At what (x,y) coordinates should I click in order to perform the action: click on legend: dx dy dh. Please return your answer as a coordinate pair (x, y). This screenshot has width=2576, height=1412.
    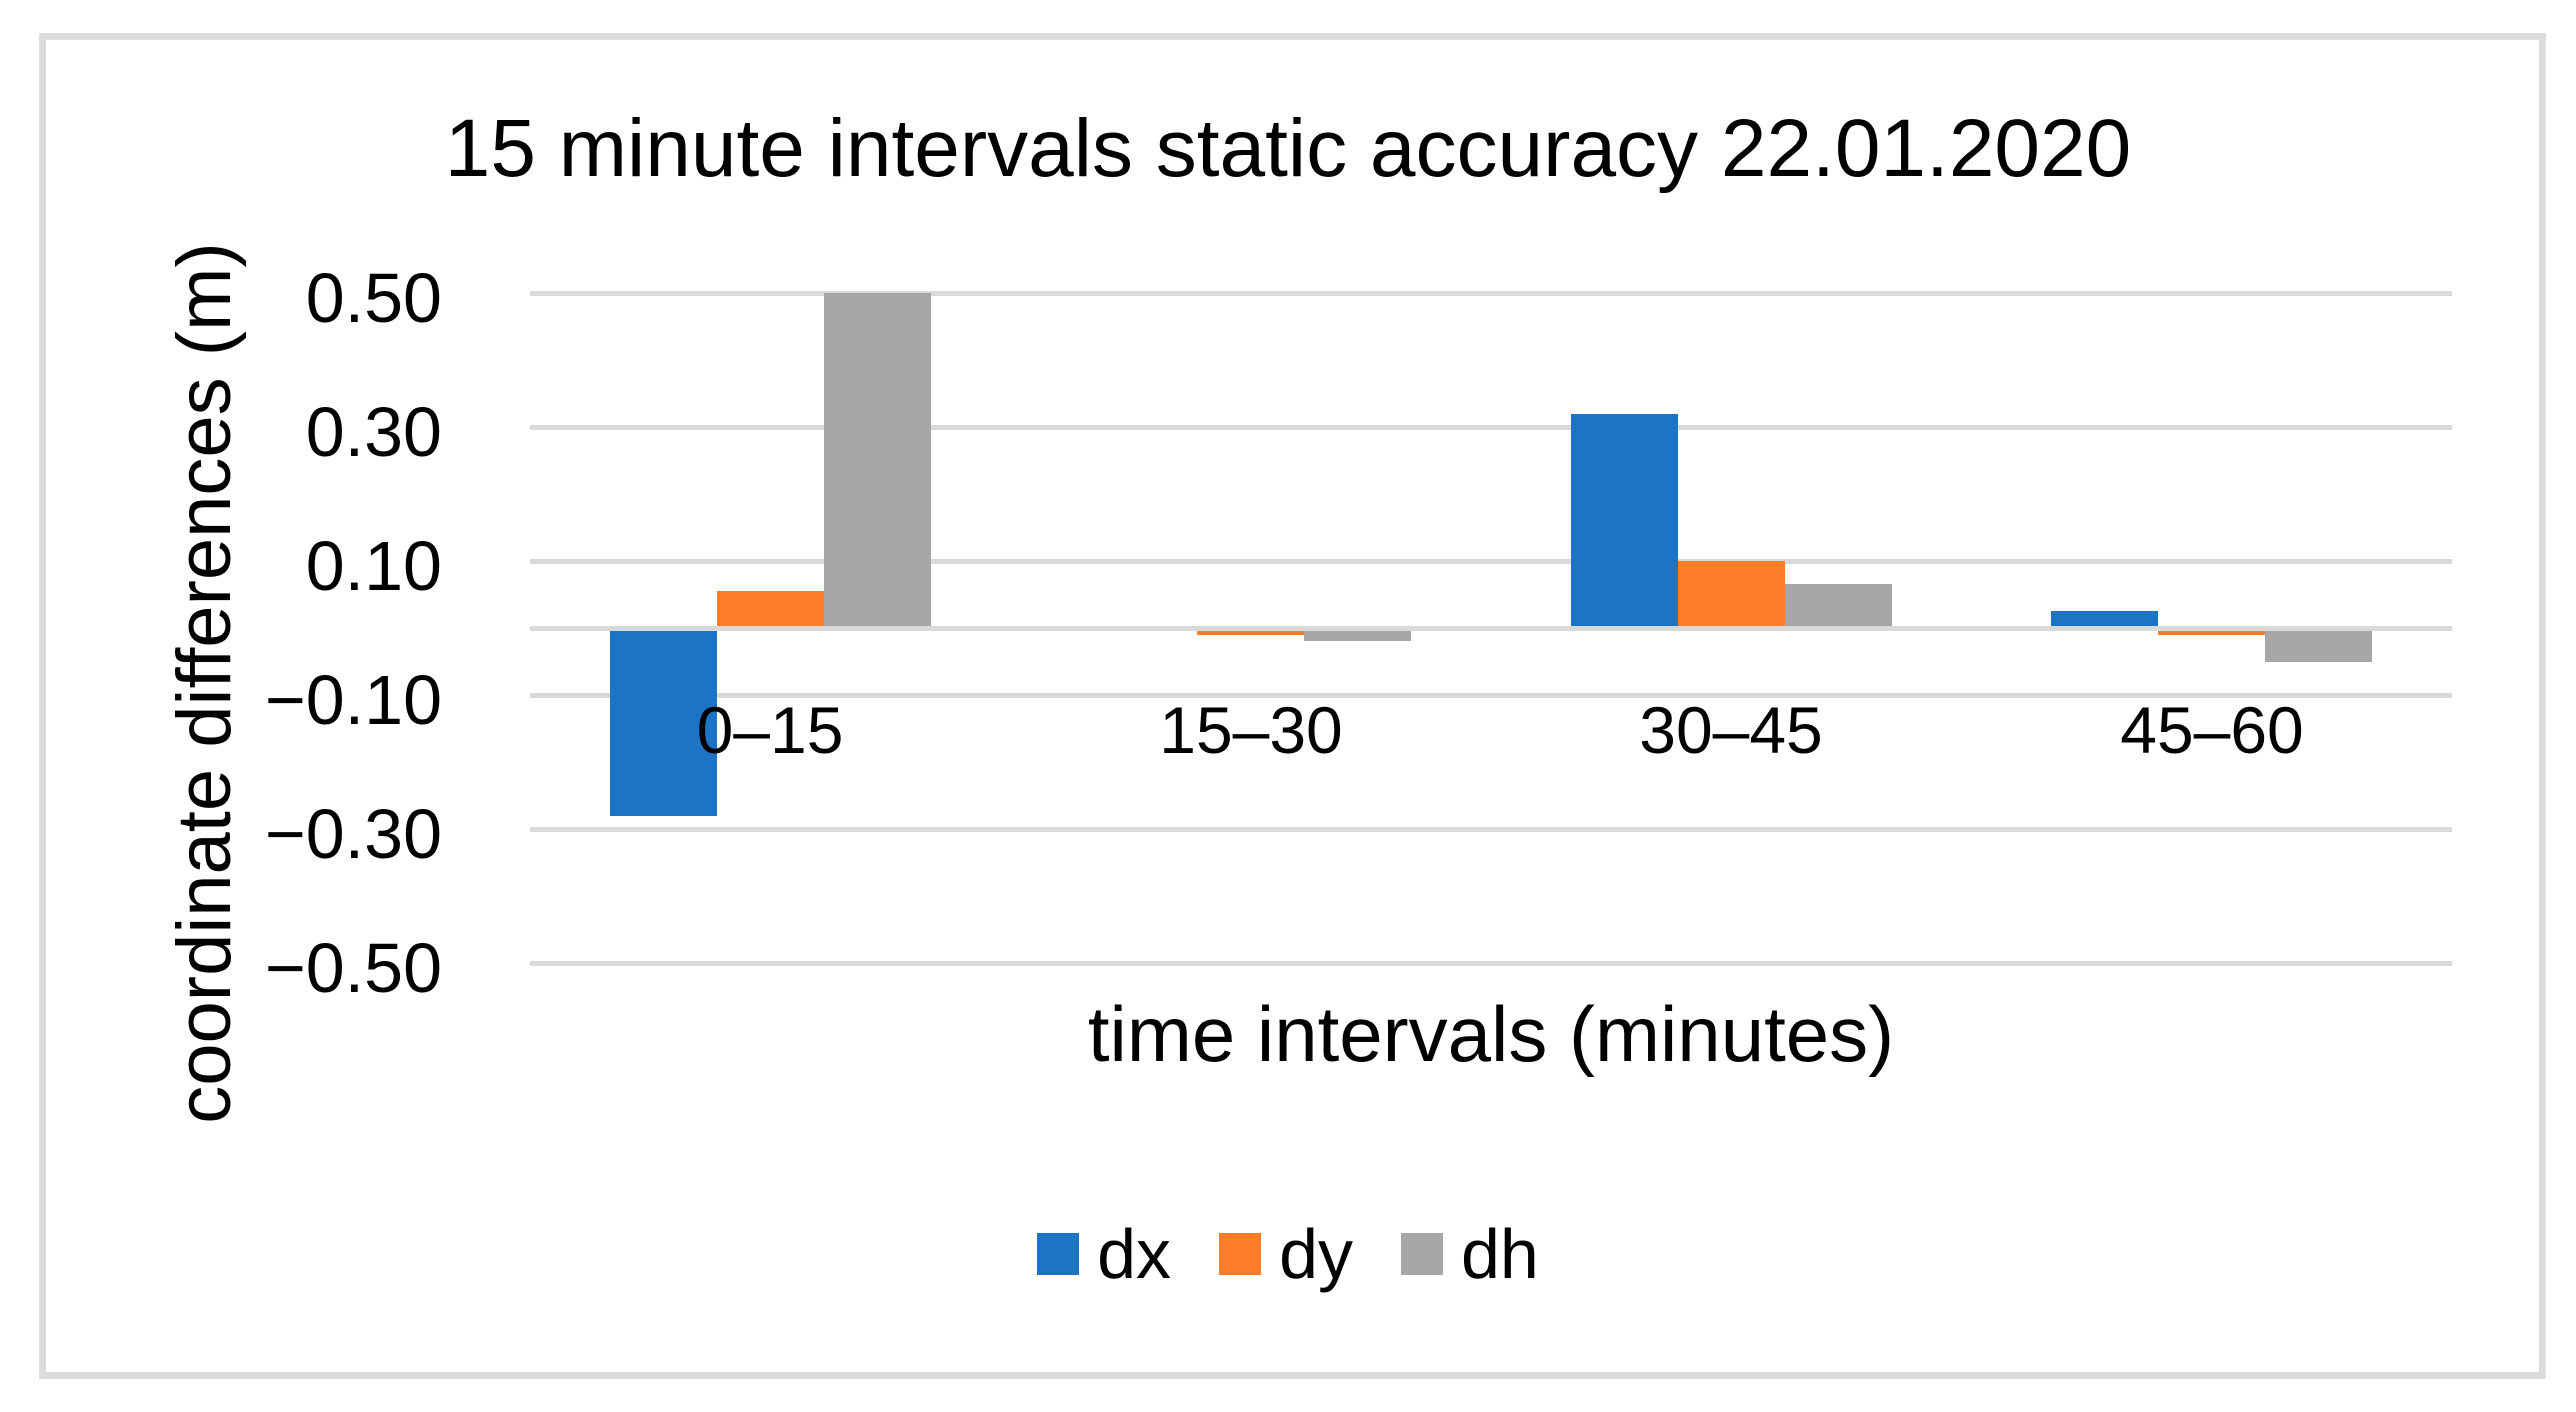
    Looking at the image, I should click on (1288, 1254).